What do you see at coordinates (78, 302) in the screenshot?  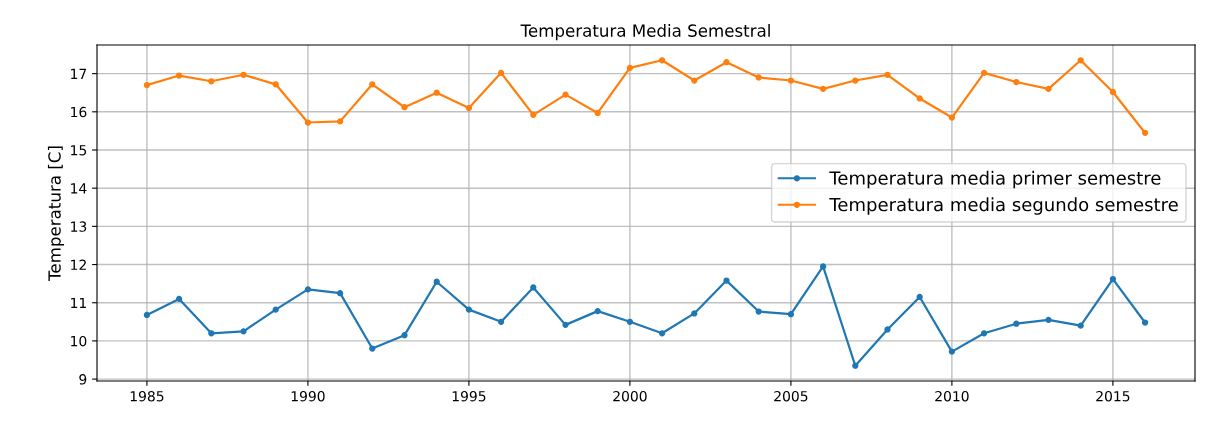 I see `y-tick-label: 11` at bounding box center [78, 302].